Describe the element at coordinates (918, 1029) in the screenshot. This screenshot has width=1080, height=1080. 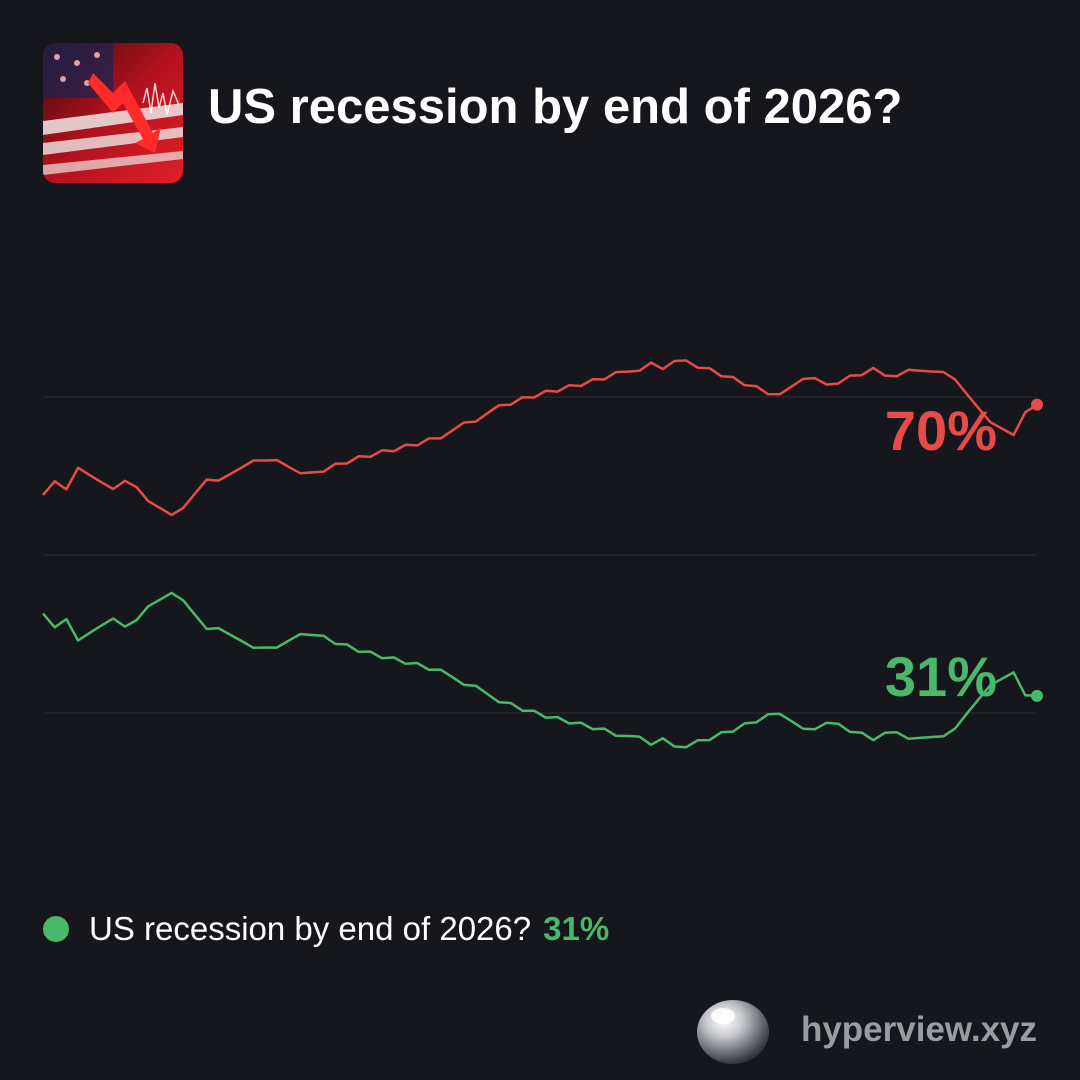
I see `brand-text: hyperview.xyz` at that location.